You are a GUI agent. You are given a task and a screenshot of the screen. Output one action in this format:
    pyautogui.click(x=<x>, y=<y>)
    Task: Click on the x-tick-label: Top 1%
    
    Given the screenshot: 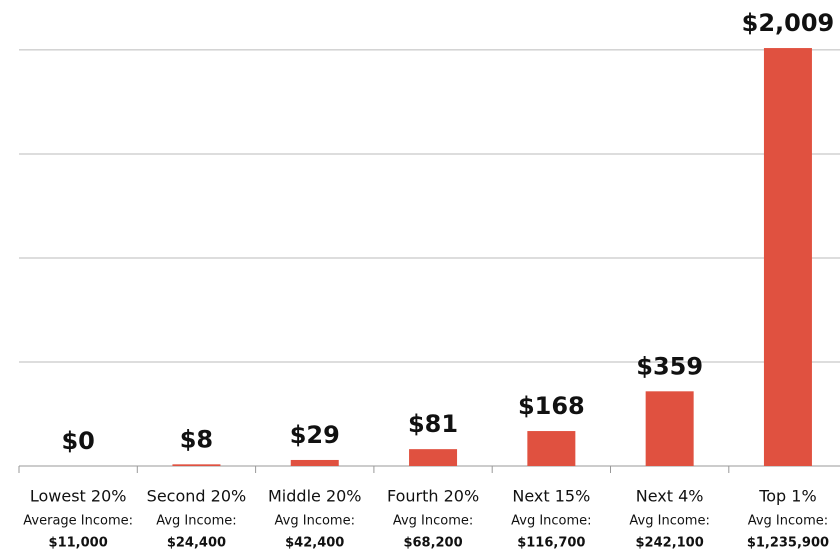 What is the action you would take?
    pyautogui.click(x=787, y=496)
    